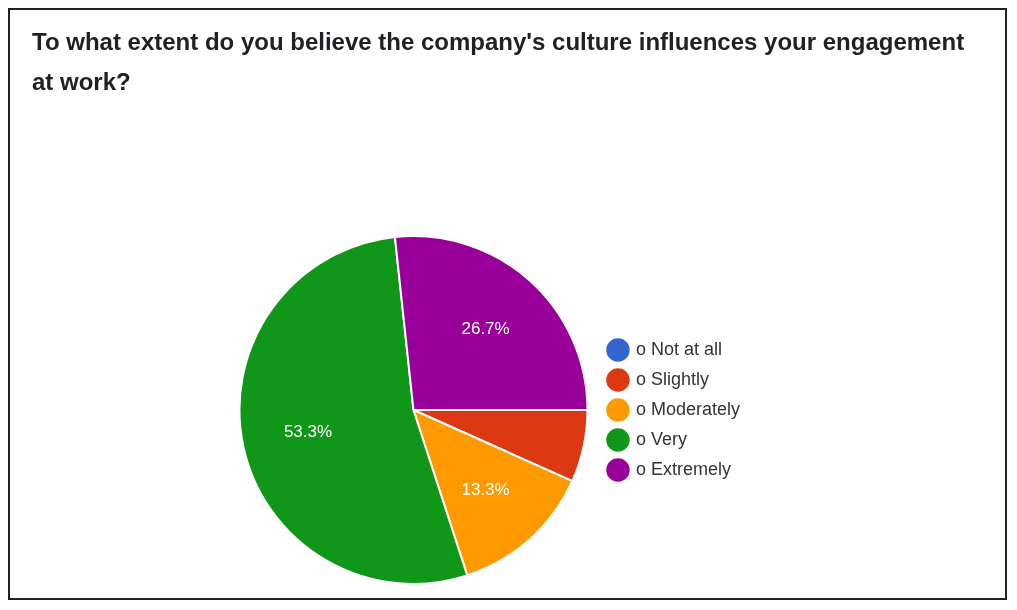 The width and height of the screenshot is (1017, 610). What do you see at coordinates (308, 432) in the screenshot?
I see `data-label: 53.3%` at bounding box center [308, 432].